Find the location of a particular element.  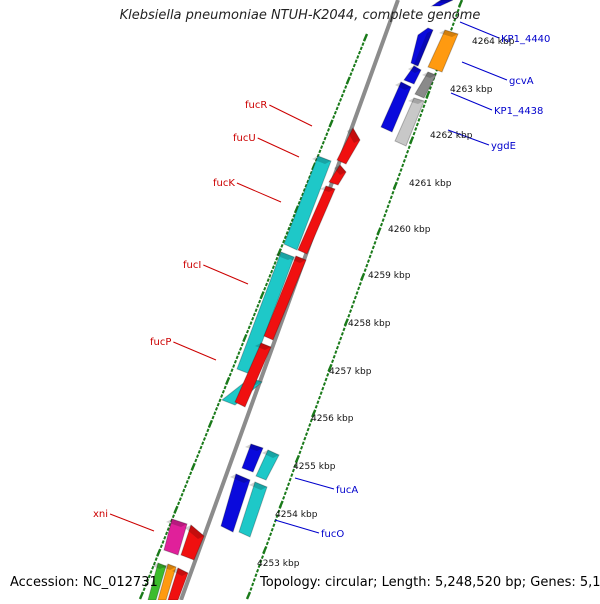

gene-fuck-red is located at coordinates (316, 220).